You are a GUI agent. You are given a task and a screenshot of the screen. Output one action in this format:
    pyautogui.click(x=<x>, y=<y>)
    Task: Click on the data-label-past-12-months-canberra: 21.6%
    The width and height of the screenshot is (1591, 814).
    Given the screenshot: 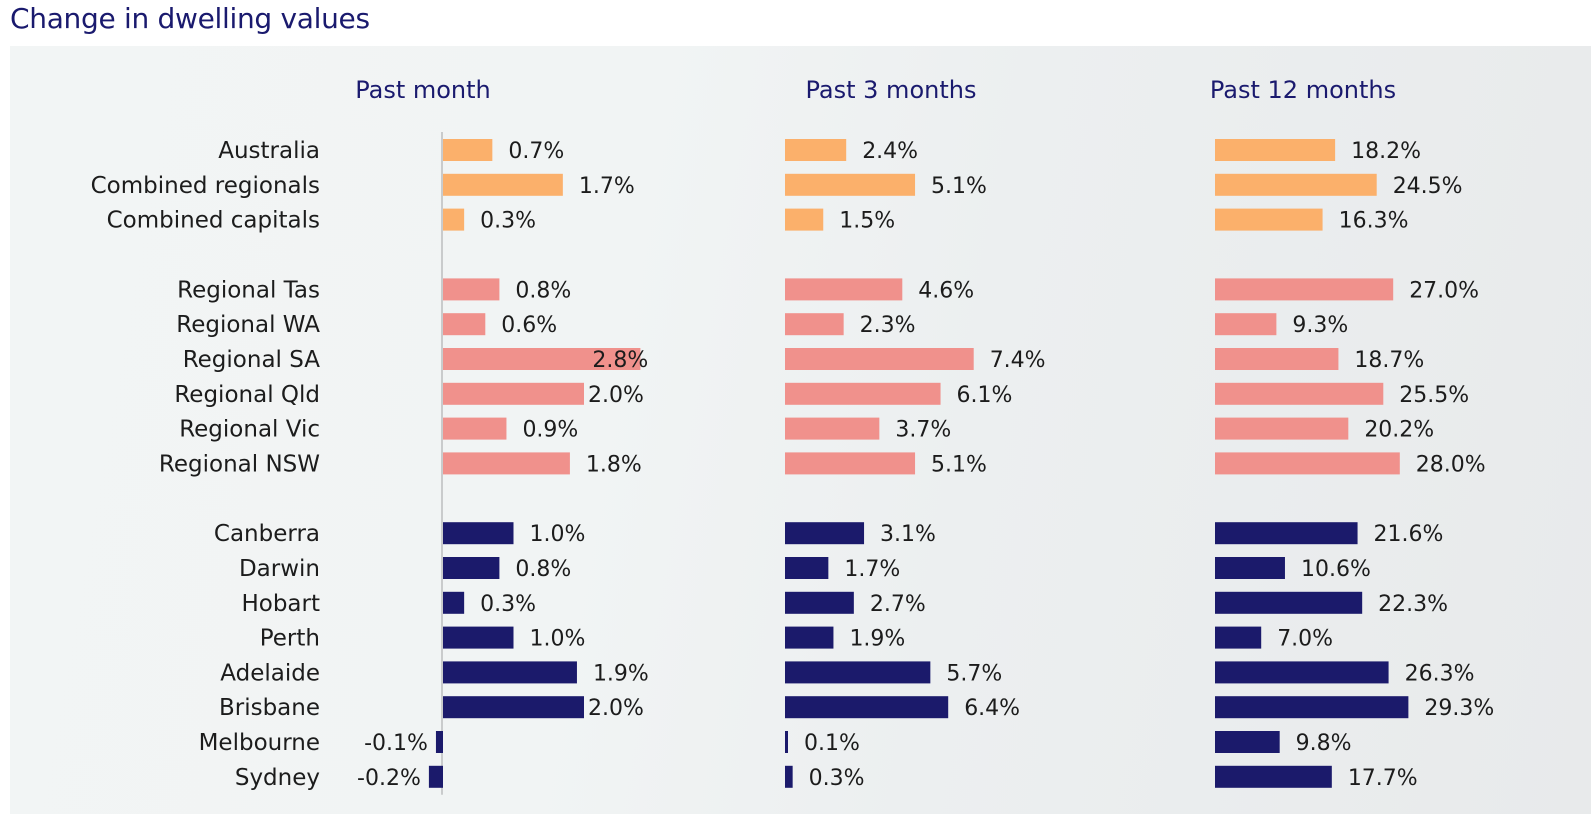 What is the action you would take?
    pyautogui.click(x=1409, y=534)
    